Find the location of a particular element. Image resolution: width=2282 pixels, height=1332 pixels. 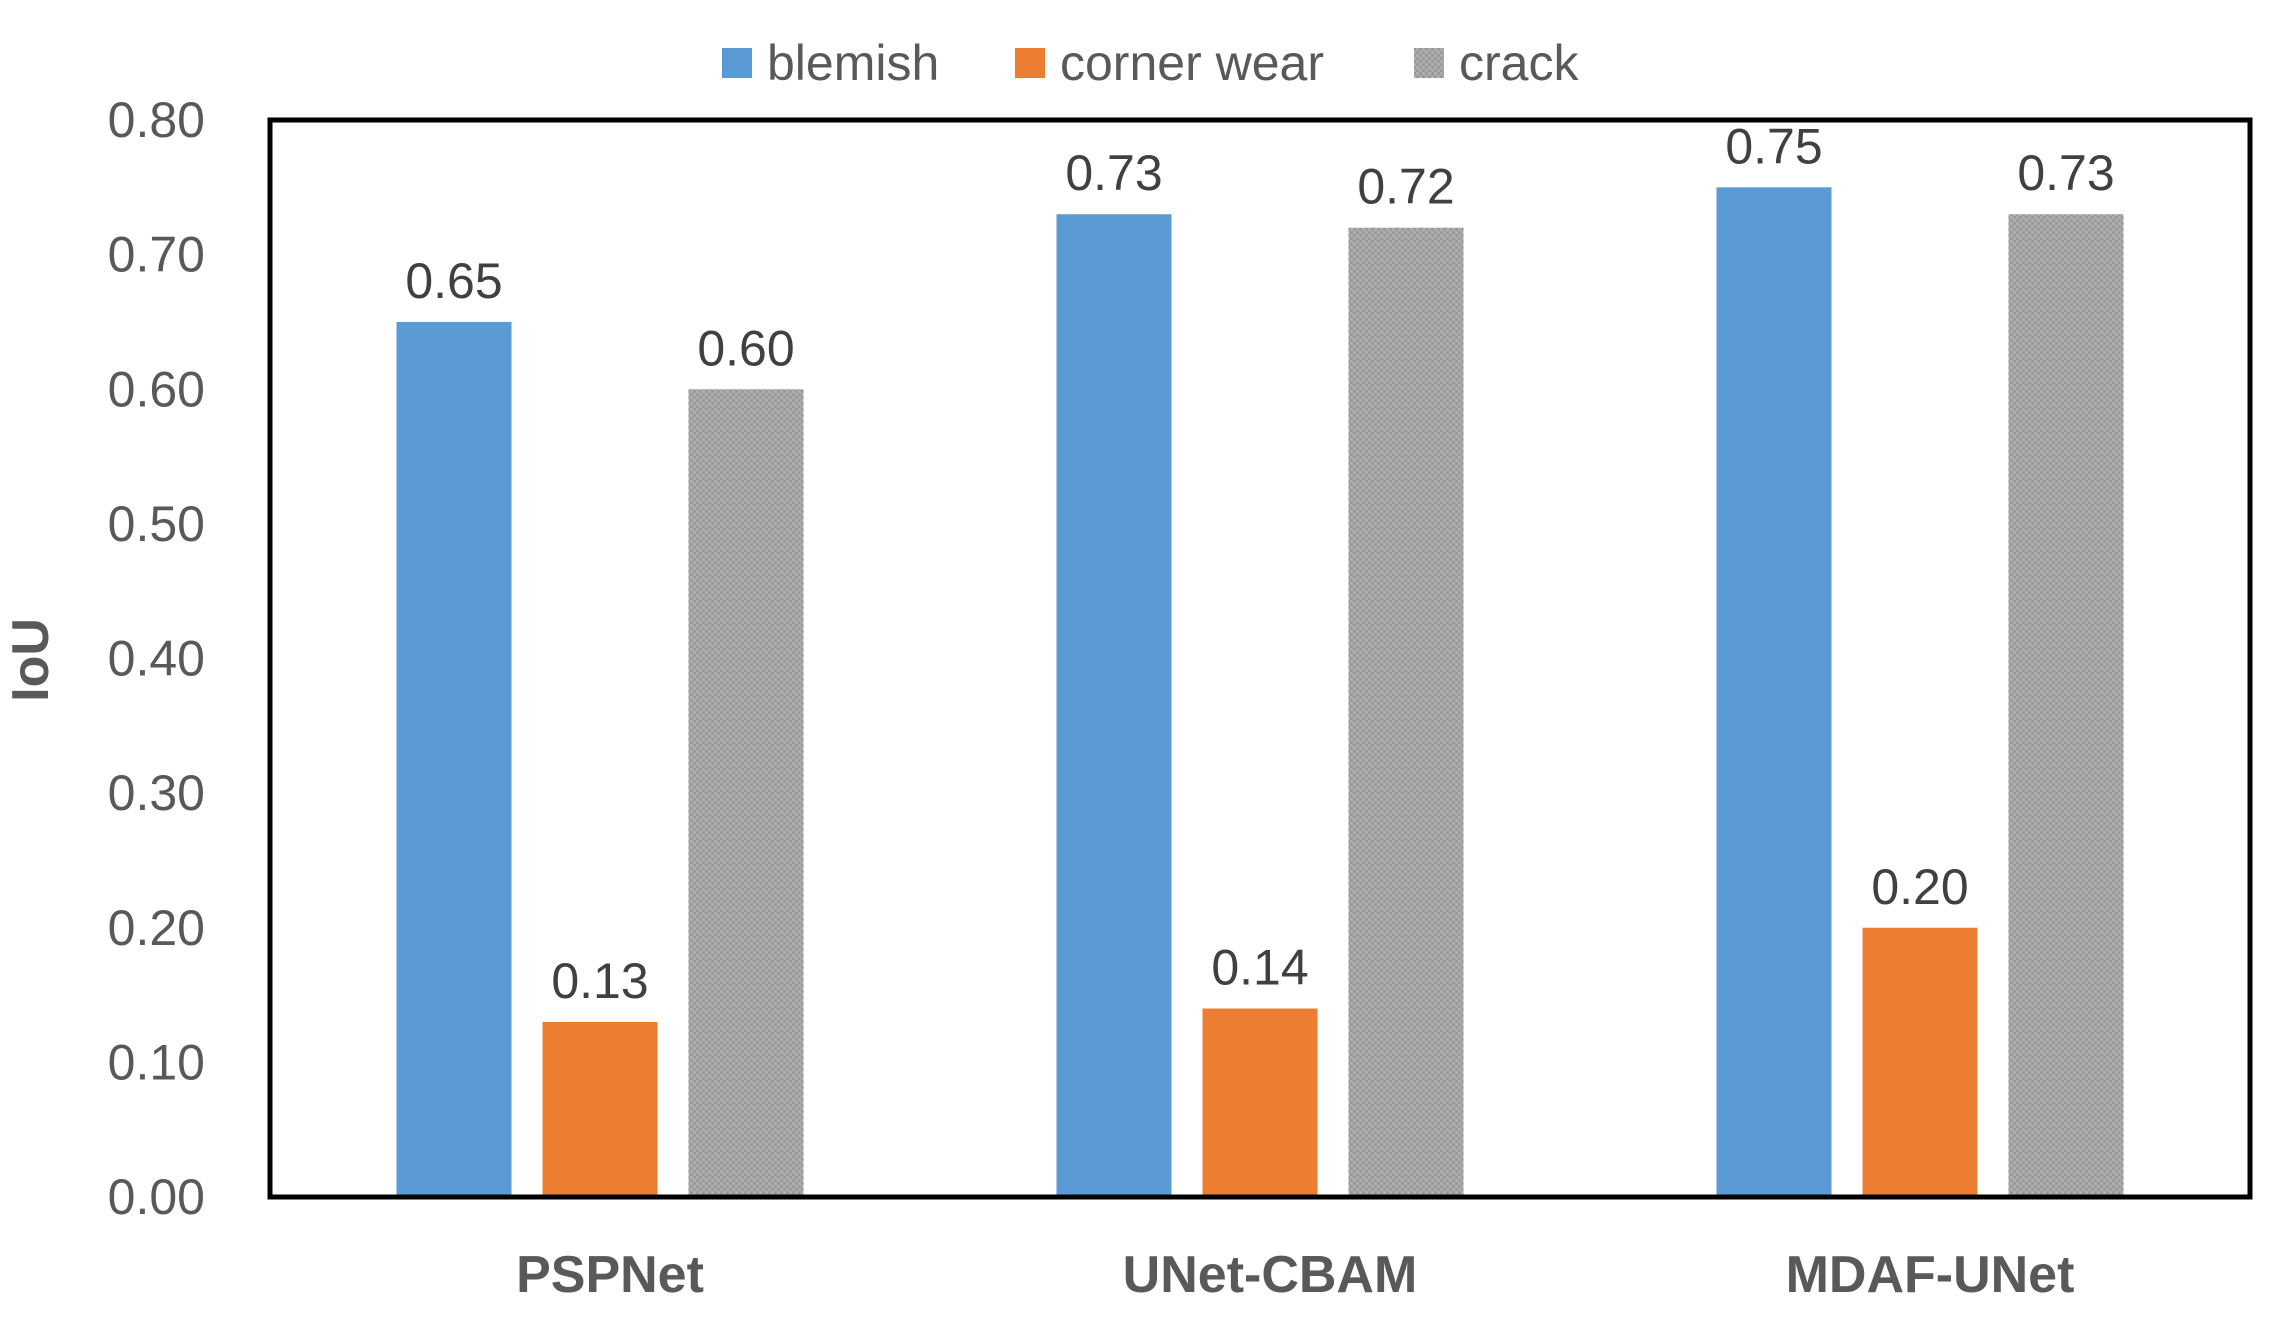

legend-label: corner wear is located at coordinates (1192, 63).